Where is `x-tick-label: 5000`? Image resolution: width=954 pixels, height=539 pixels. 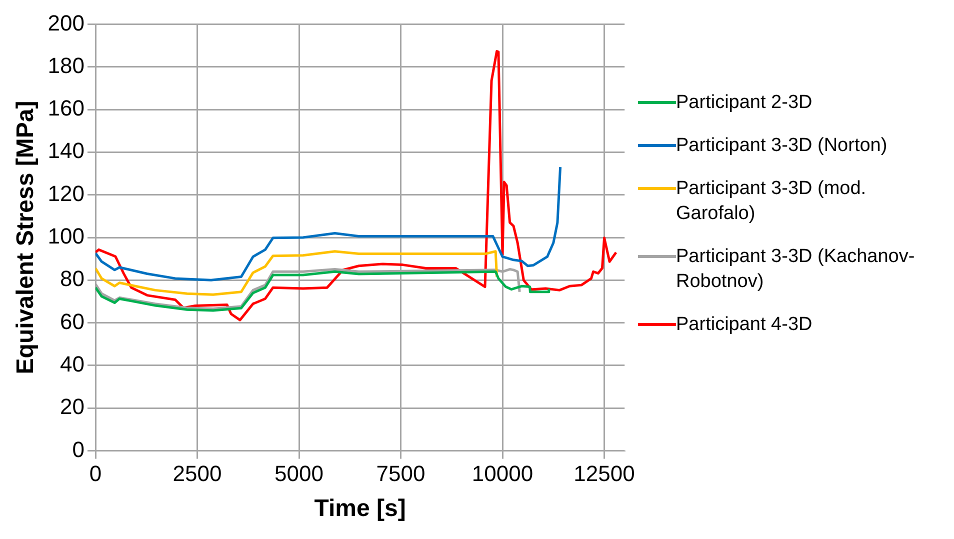 x-tick-label: 5000 is located at coordinates (299, 473).